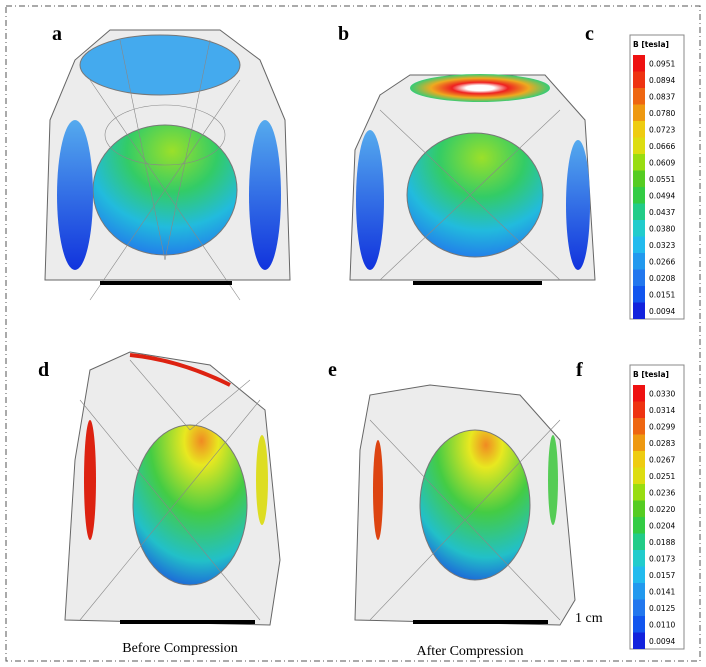 This screenshot has width=706, height=667. What do you see at coordinates (470, 651) in the screenshot?
I see `caption: After Compression` at bounding box center [470, 651].